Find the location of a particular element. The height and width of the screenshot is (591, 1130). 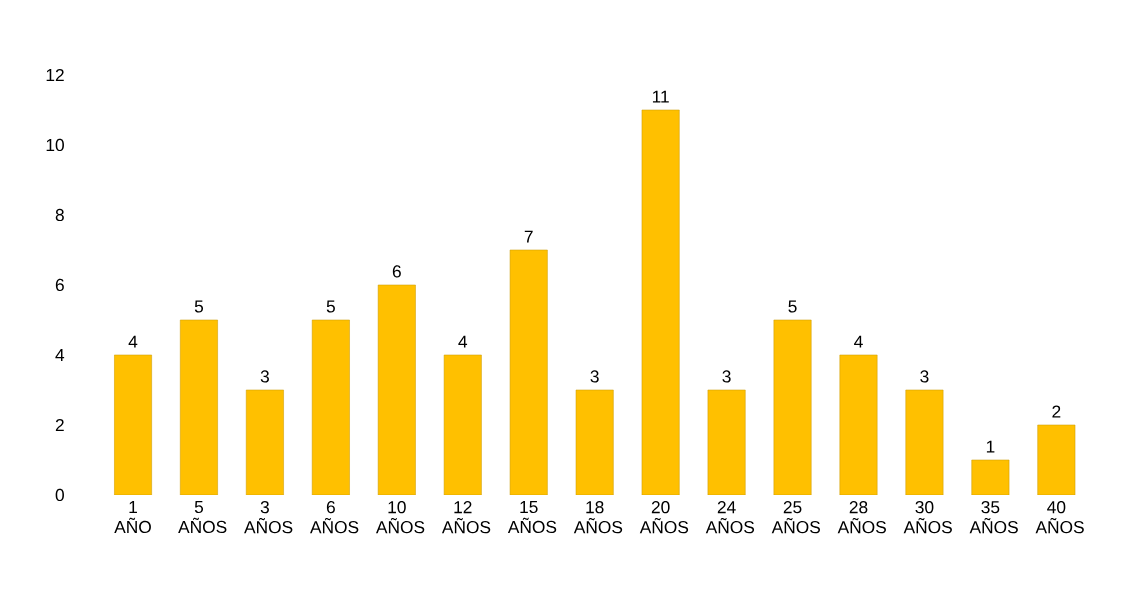

y-tick-label: 12 is located at coordinates (55, 75).